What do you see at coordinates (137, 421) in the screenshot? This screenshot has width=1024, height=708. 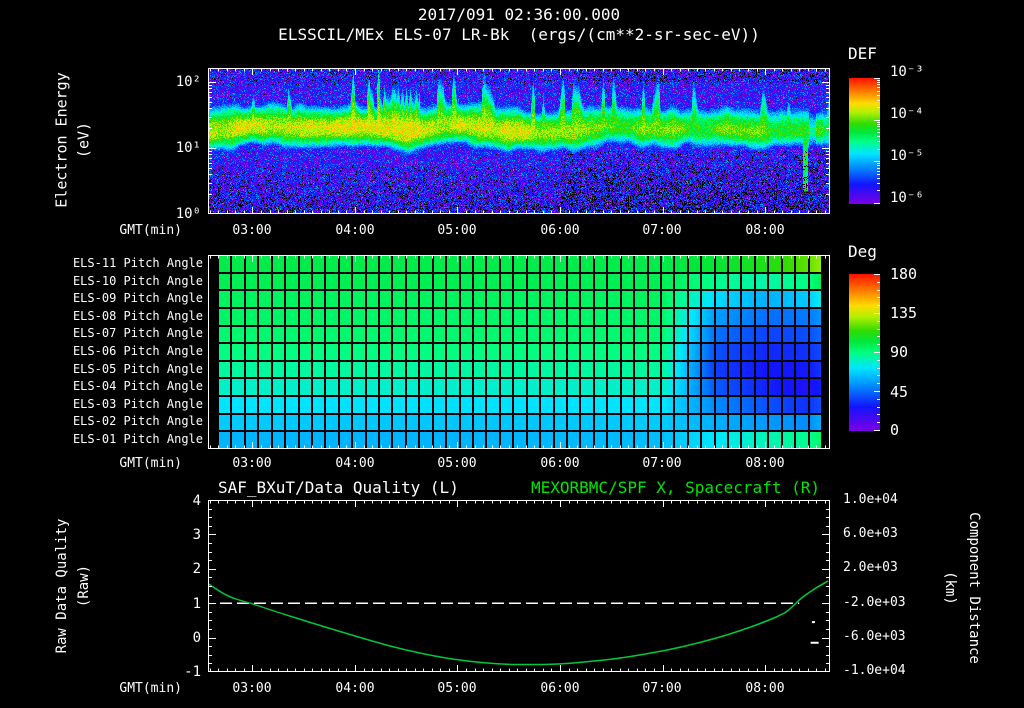 I see `pitch-row-label-els02: ELS-02 Pitch Angle` at bounding box center [137, 421].